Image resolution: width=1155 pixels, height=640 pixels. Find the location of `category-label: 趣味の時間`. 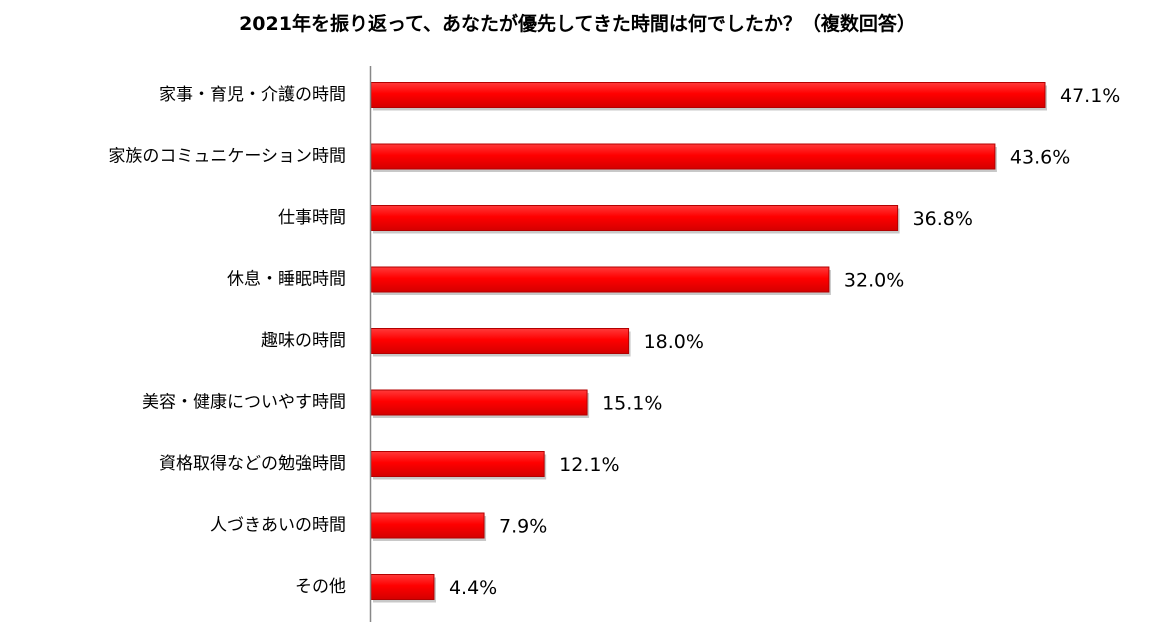

category-label: 趣味の時間 is located at coordinates (303, 341).